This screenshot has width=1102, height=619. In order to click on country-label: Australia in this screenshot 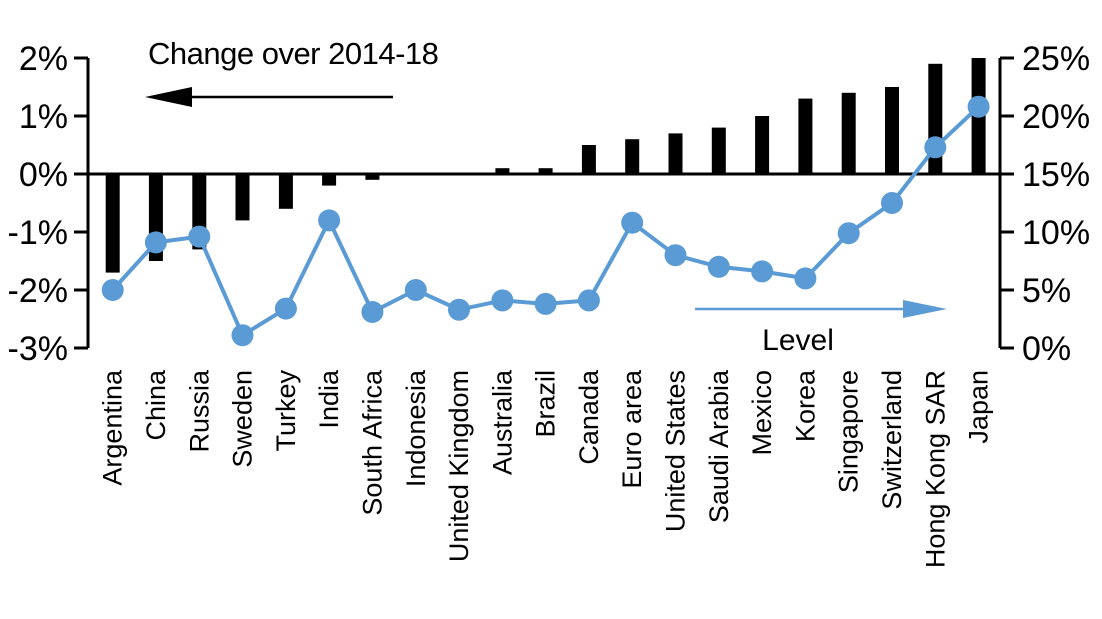, I will do `click(502, 422)`.